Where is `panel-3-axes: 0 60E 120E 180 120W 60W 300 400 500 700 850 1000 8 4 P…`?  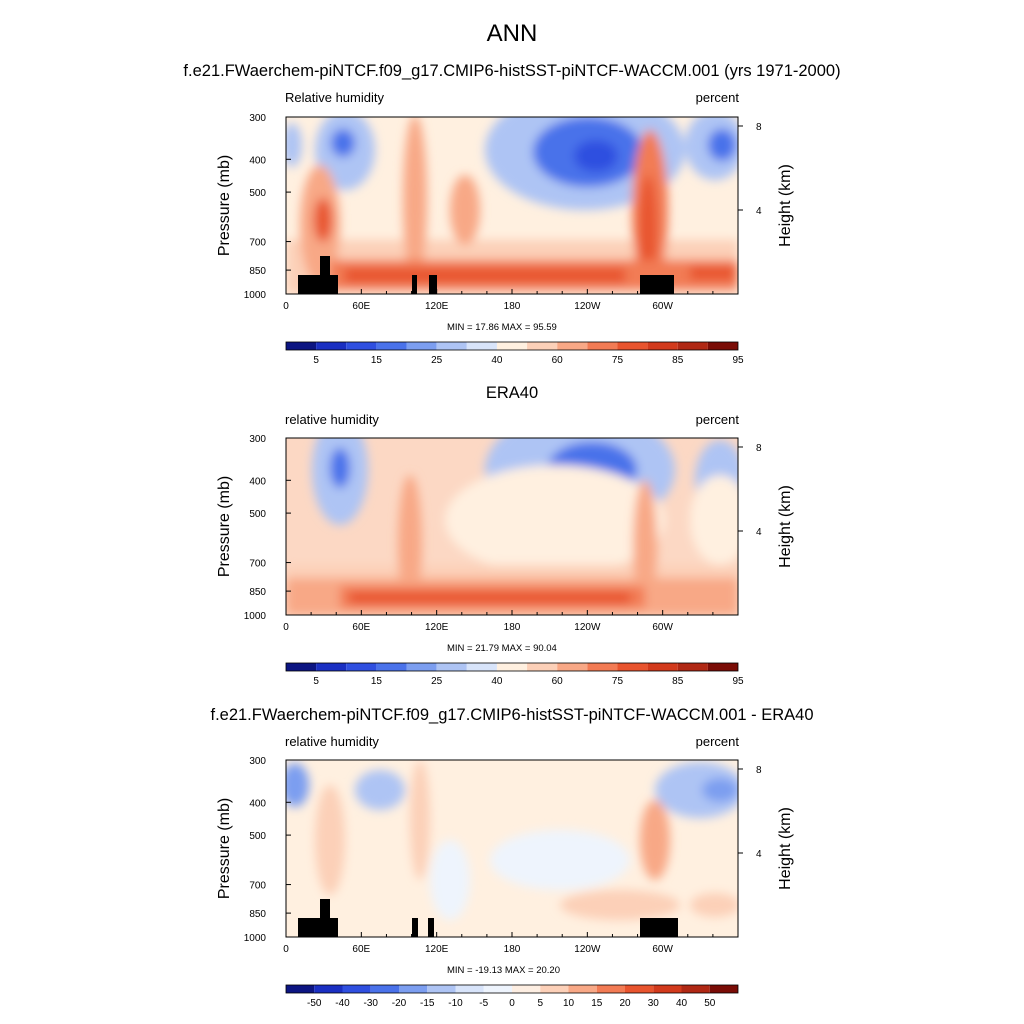 panel-3-axes: 0 60E 120E 180 120W 60W 300 400 500 700 850 1000 8 4 P… is located at coordinates (505, 855).